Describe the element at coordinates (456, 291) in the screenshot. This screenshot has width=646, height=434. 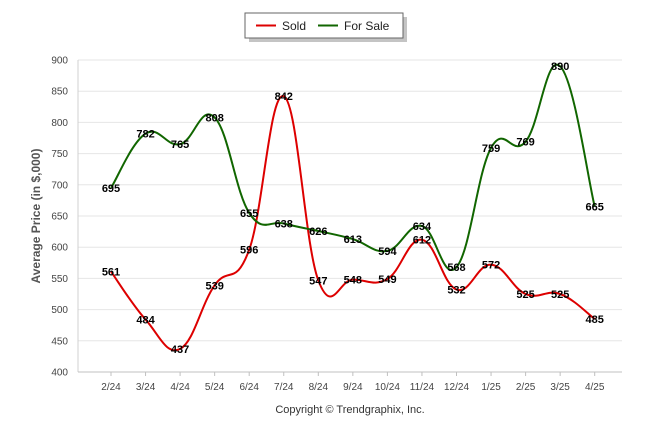
I see `data-label-sold: 532` at that location.